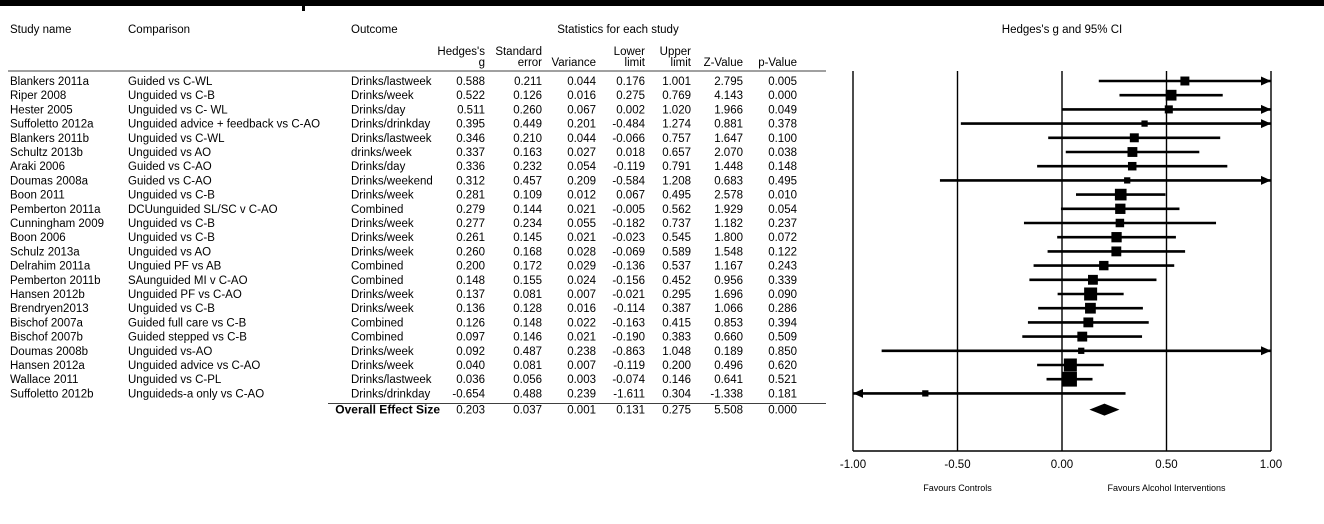 This screenshot has width=1324, height=524. Describe the element at coordinates (37, 196) in the screenshot. I see `row-study-name: Boon 2011` at that location.